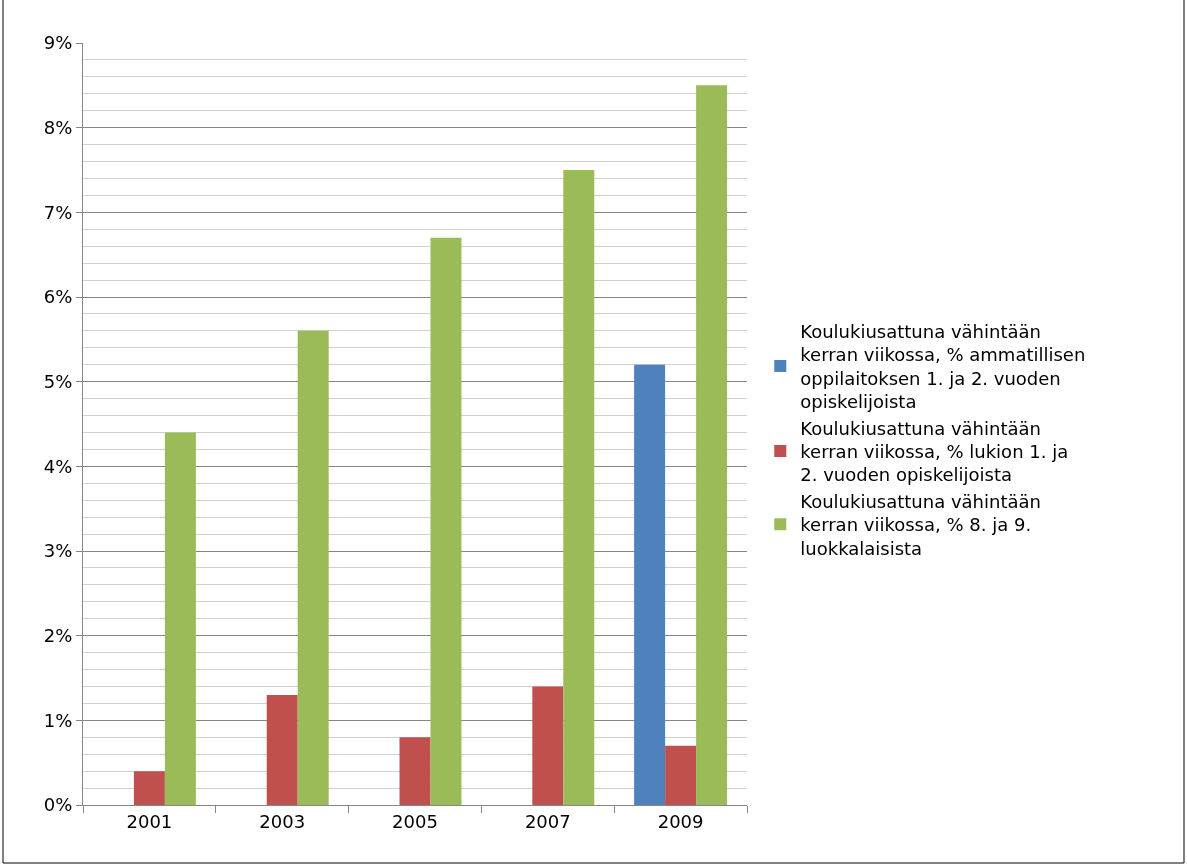 The height and width of the screenshot is (866, 1187). What do you see at coordinates (58, 720) in the screenshot?
I see `y-tick-label: 1%` at bounding box center [58, 720].